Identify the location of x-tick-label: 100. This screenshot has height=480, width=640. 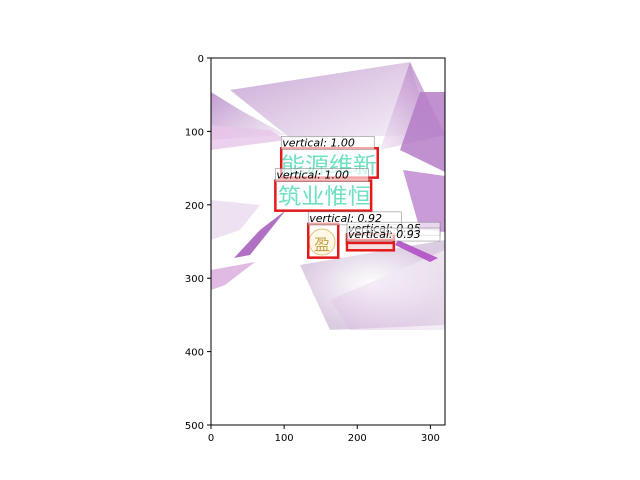
(284, 438).